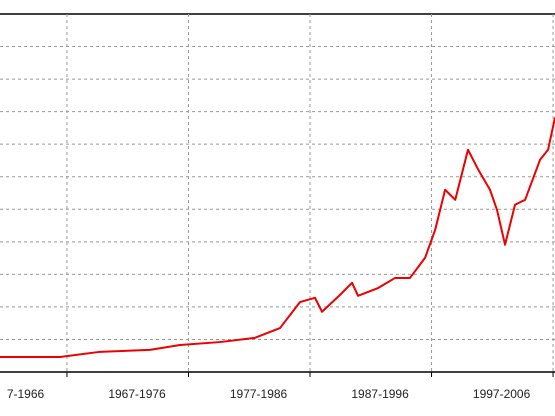 The height and width of the screenshot is (416, 555). What do you see at coordinates (26, 394) in the screenshot?
I see `x-tick-label: 7-1966` at bounding box center [26, 394].